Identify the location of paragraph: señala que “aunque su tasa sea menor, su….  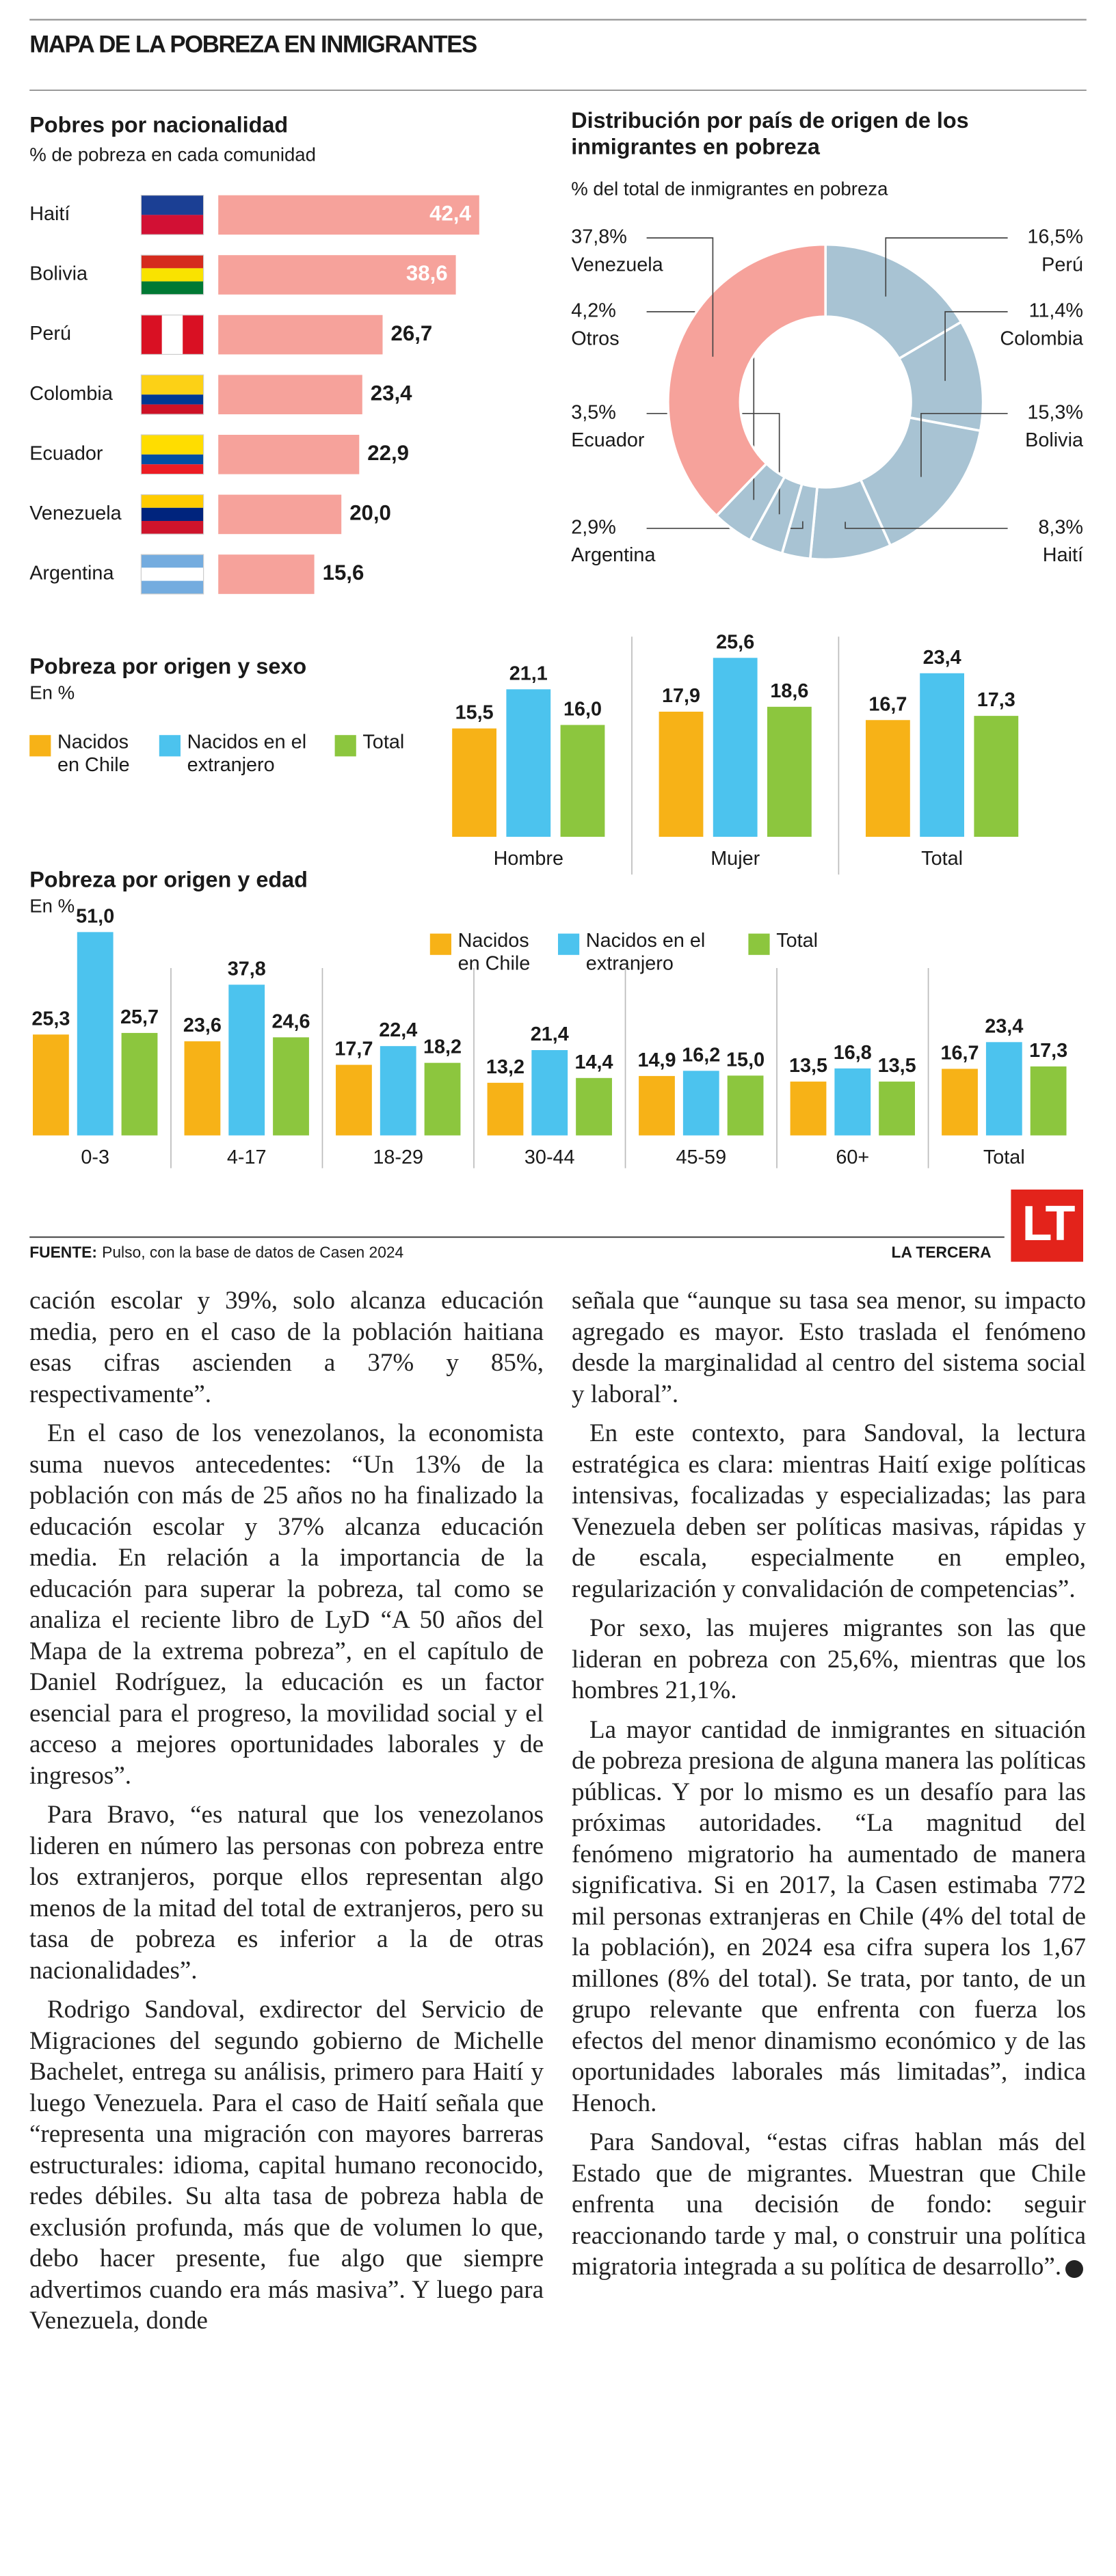
(829, 1347).